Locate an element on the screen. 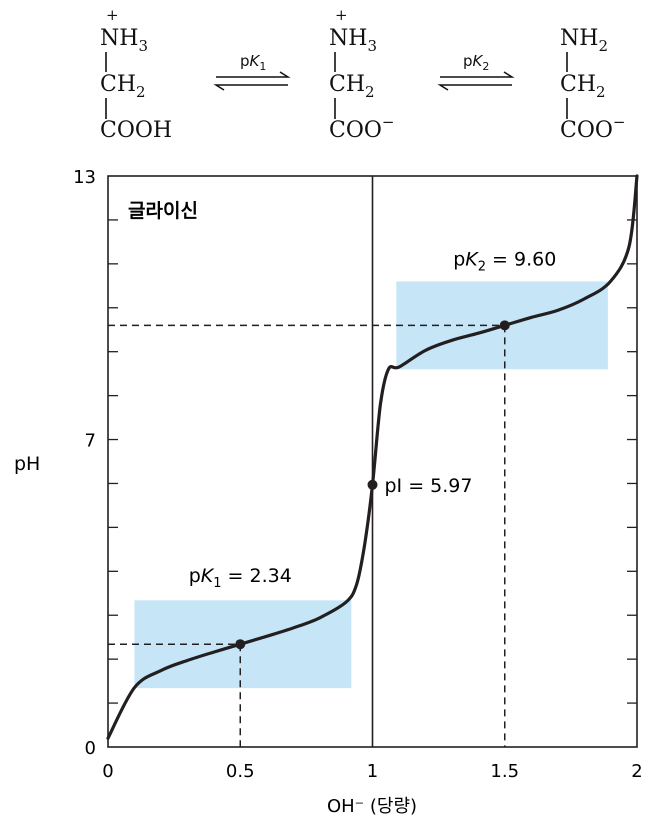 Image resolution: width=650 pixels, height=823 pixels. structure-cationic: + NH3 CH2 COOH is located at coordinates (136, 74).